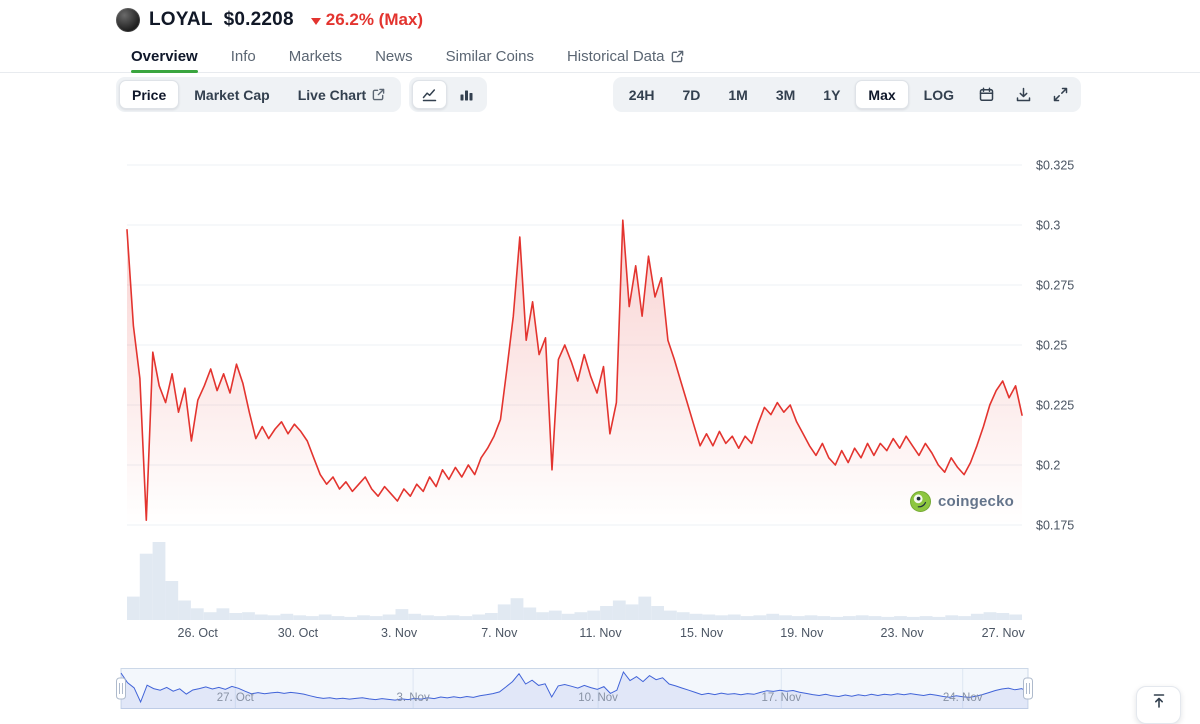 The image size is (1200, 724). What do you see at coordinates (181, 19) in the screenshot?
I see `coin-name: LOYAL` at bounding box center [181, 19].